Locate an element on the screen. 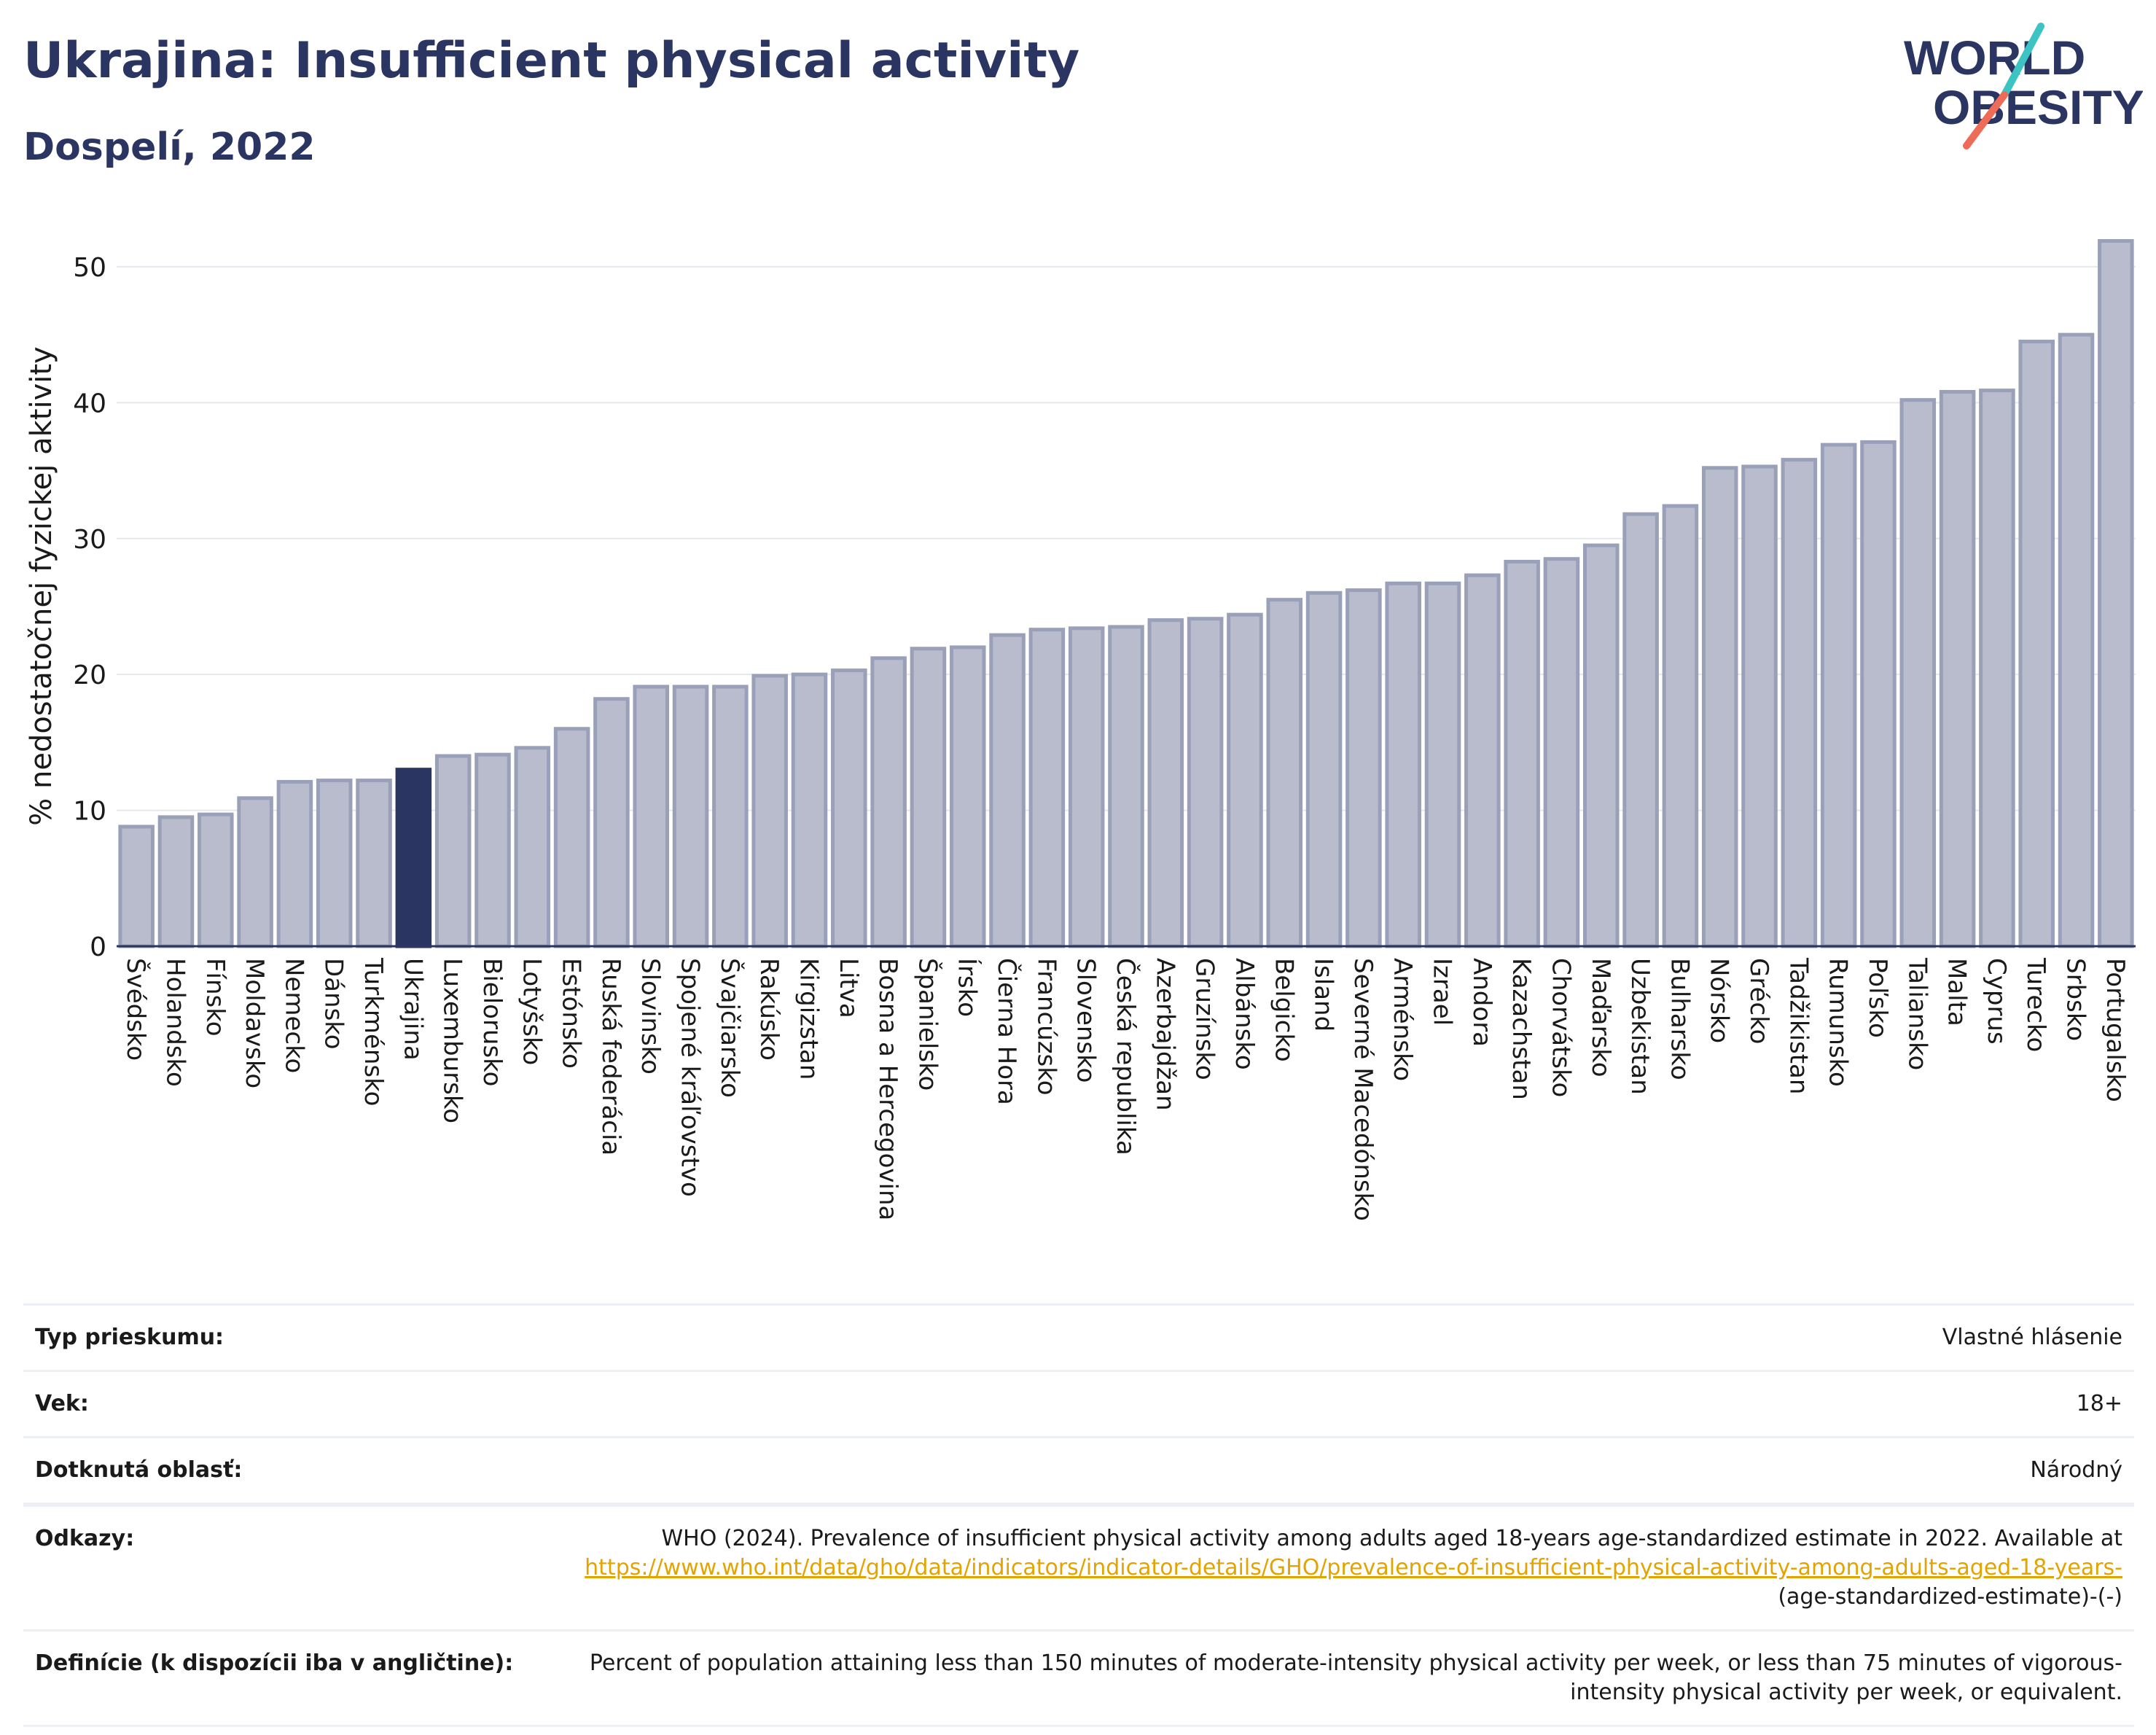 This screenshot has height=1735, width=2156. x-tick-label: Slovensko is located at coordinates (1086, 1021).